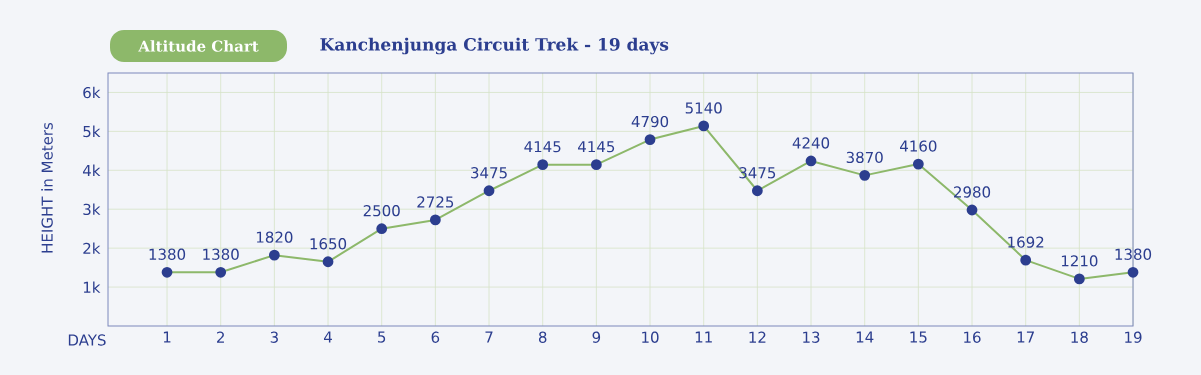 The image size is (1201, 375). Describe the element at coordinates (811, 143) in the screenshot. I see `data-label: 4240` at that location.